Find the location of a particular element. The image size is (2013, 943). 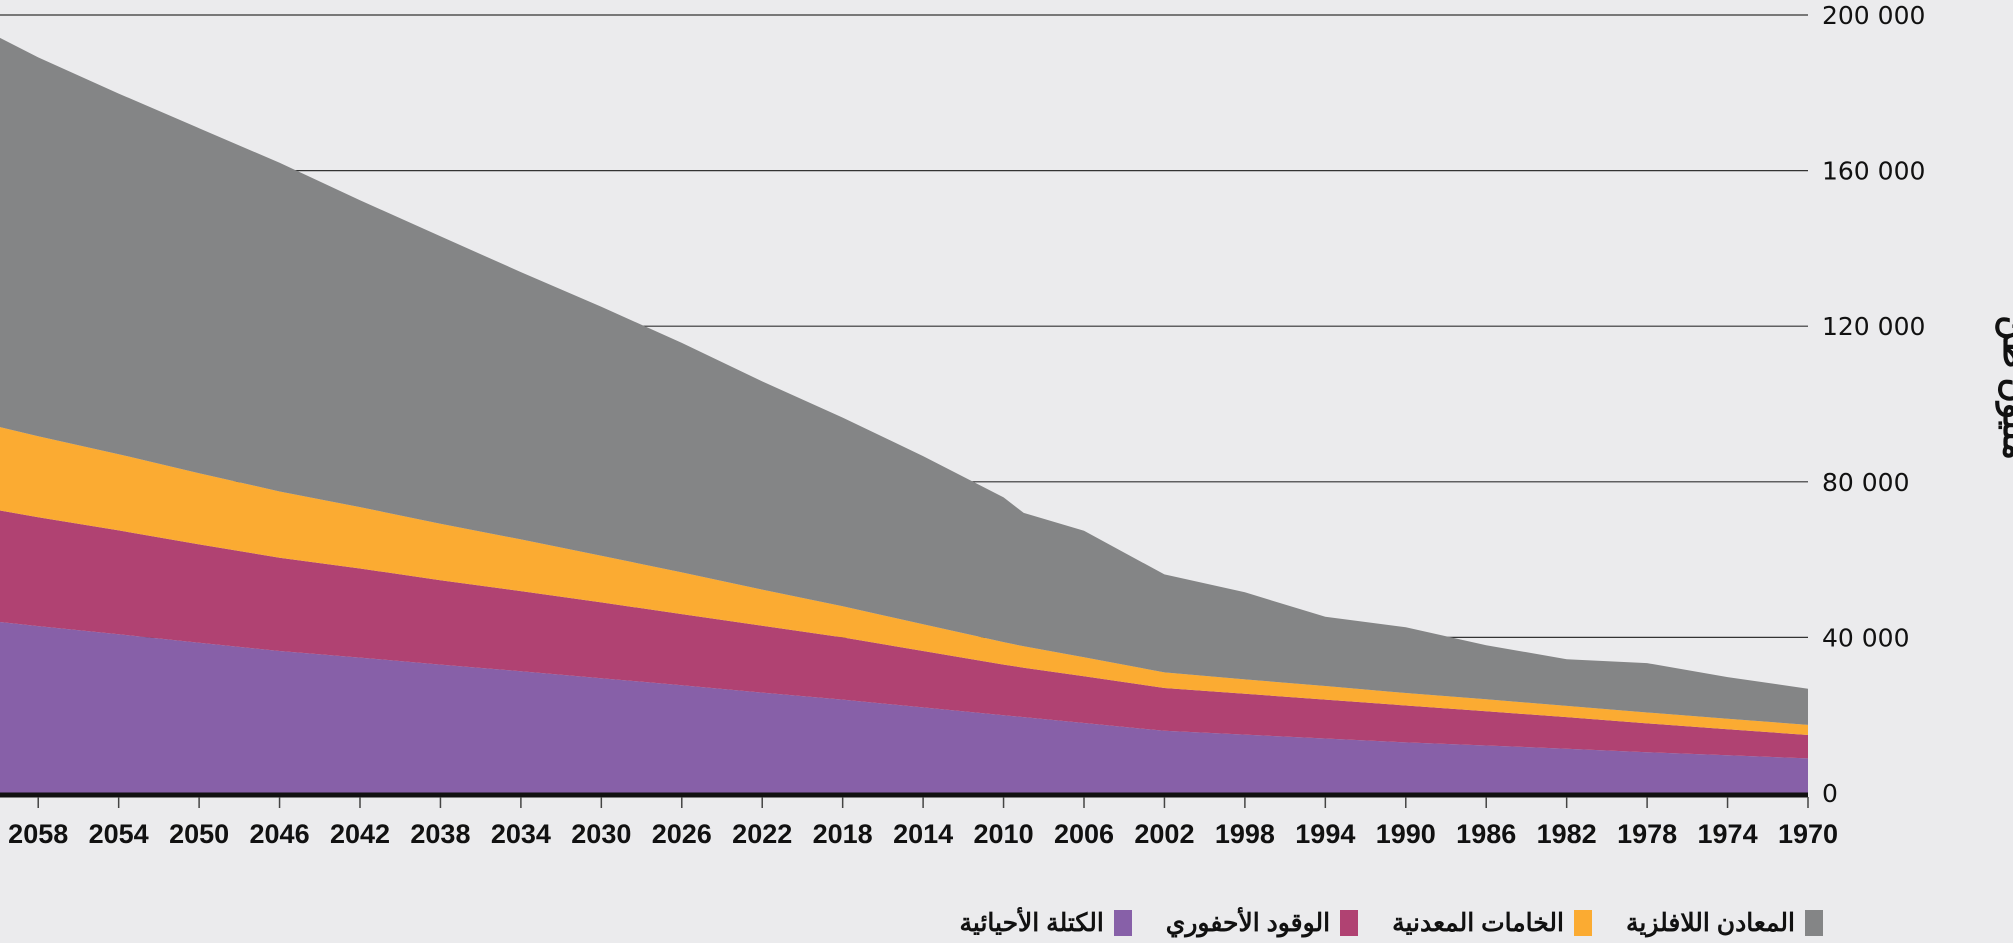

x-tick-label: 2034 is located at coordinates (521, 834).